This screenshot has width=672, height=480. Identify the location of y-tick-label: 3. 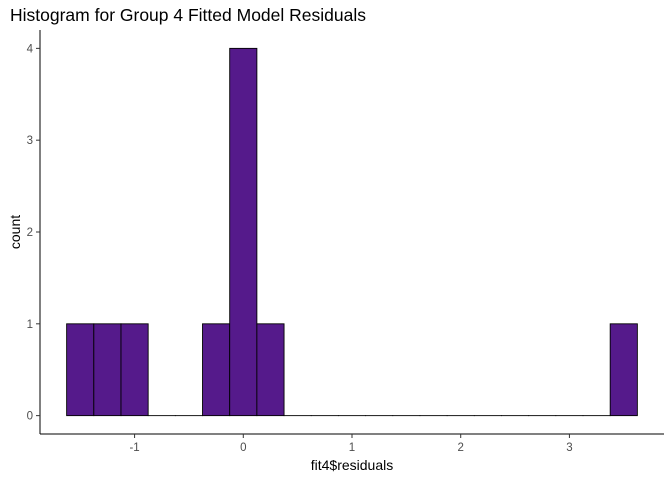
(30, 141).